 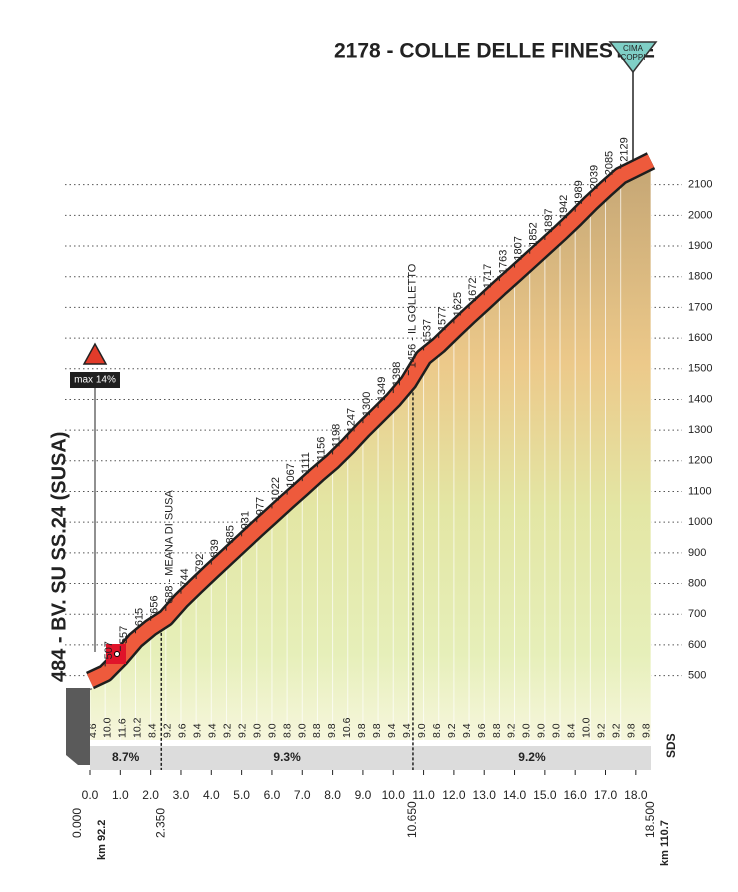 I want to click on x-tick-label: 15.0, so click(x=545, y=795).